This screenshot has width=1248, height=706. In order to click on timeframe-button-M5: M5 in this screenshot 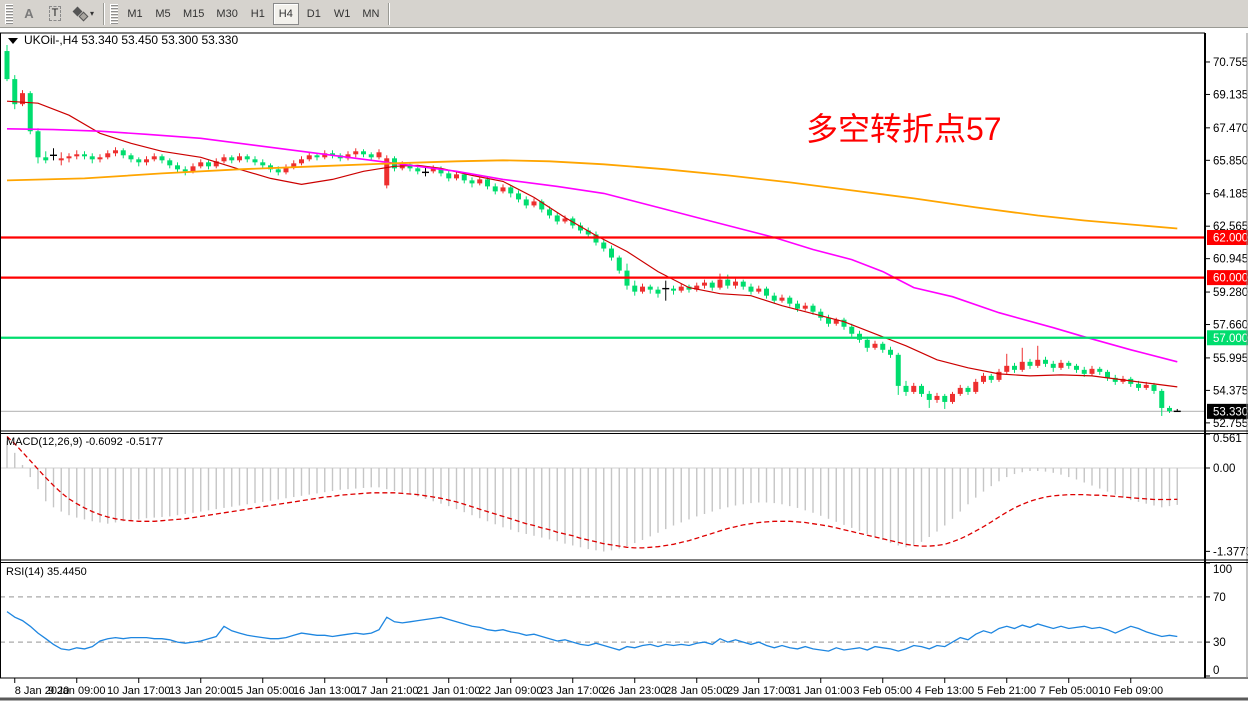, I will do `click(163, 14)`.